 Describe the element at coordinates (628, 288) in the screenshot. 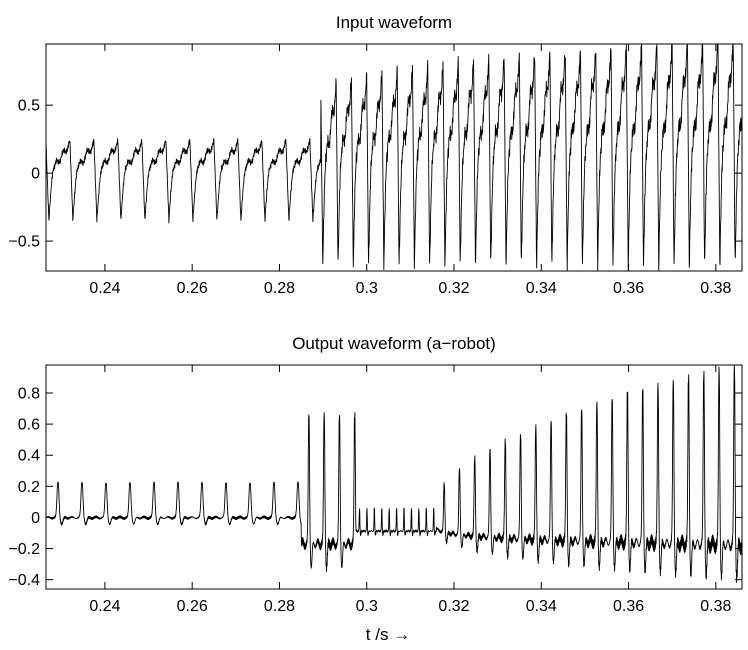

I see `top-xtick-label: 0.36` at that location.